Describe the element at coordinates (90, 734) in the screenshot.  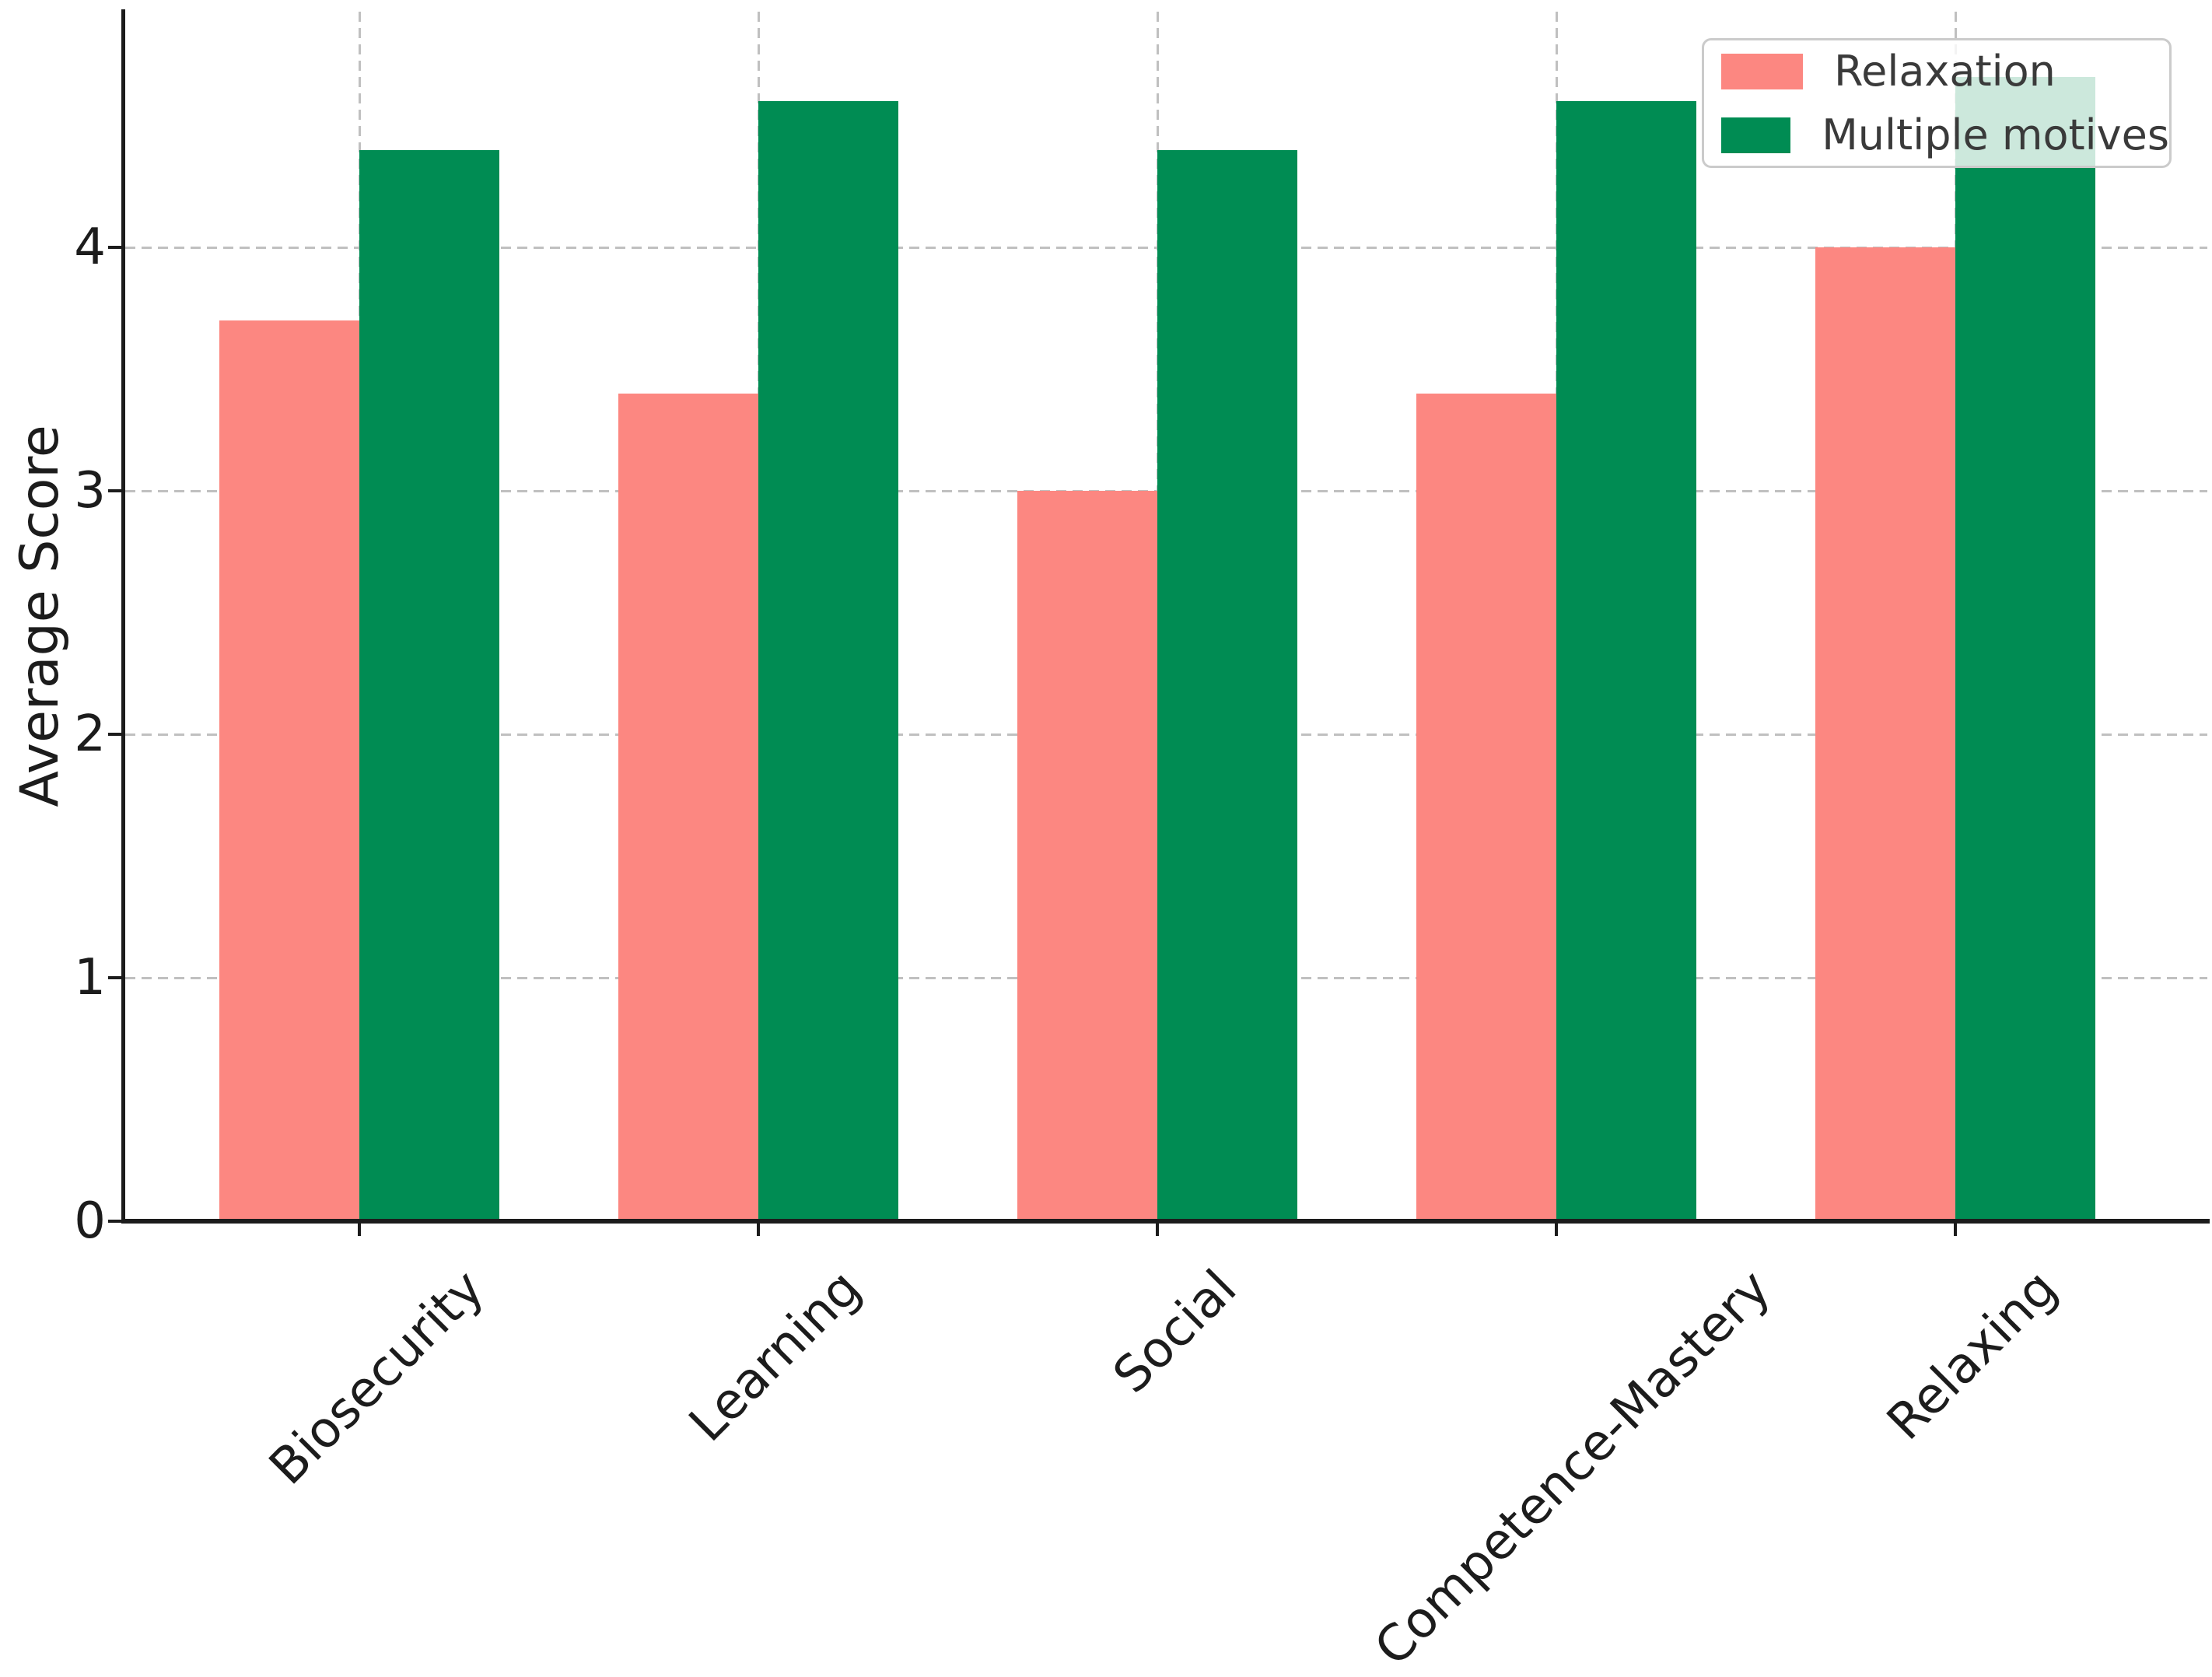
I see `y-tick-label: 2` at that location.